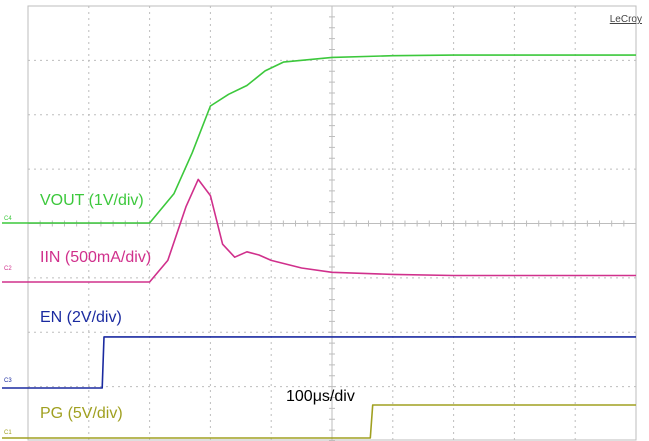  What do you see at coordinates (320, 396) in the screenshot?
I see `timebase-label: 100μs/div` at bounding box center [320, 396].